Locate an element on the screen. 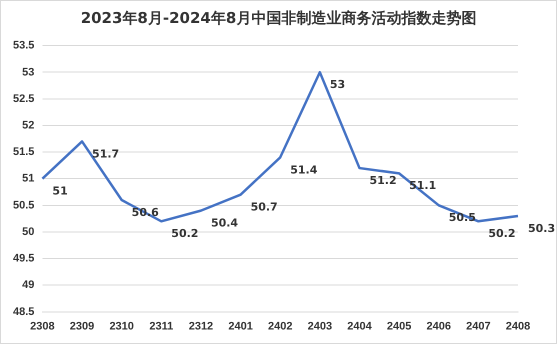 The image size is (557, 344). data-label: 51.4 is located at coordinates (304, 169).